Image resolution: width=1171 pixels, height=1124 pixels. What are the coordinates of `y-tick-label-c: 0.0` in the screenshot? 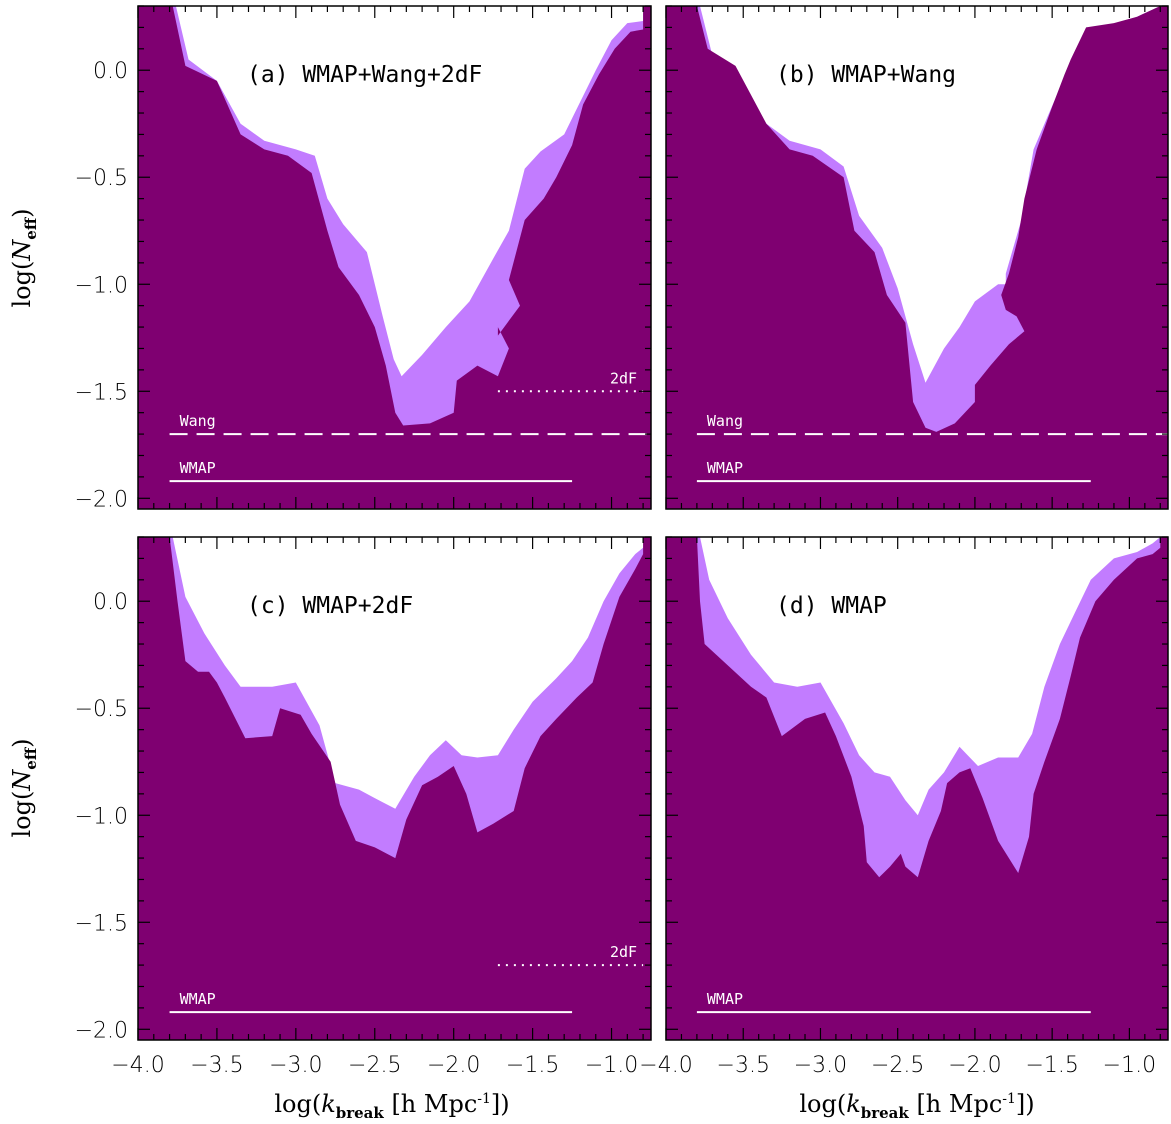 It's located at (110, 602).